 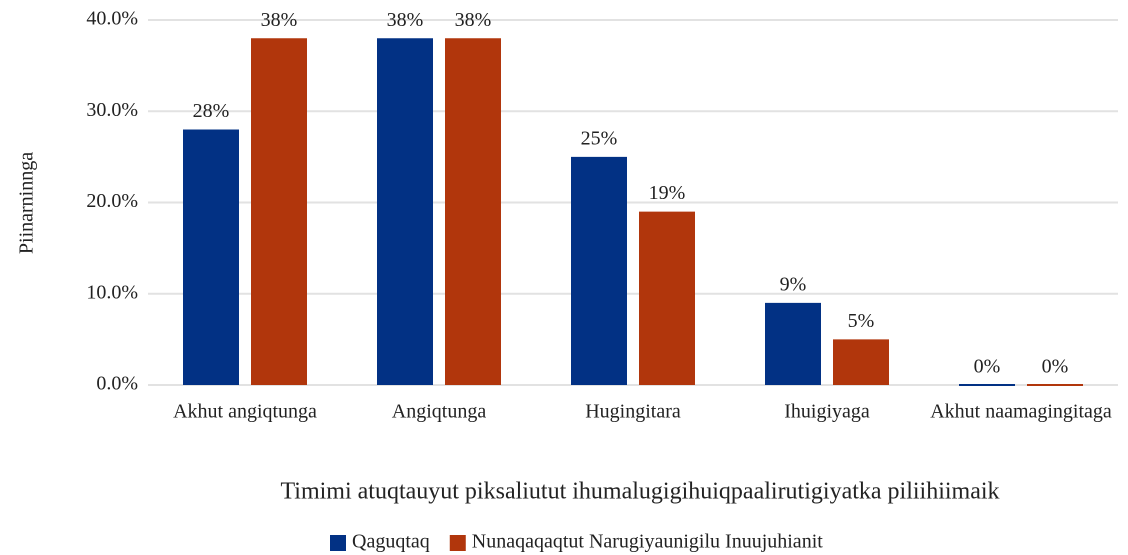 What do you see at coordinates (633, 412) in the screenshot?
I see `x-tick-label: Hugingitara` at bounding box center [633, 412].